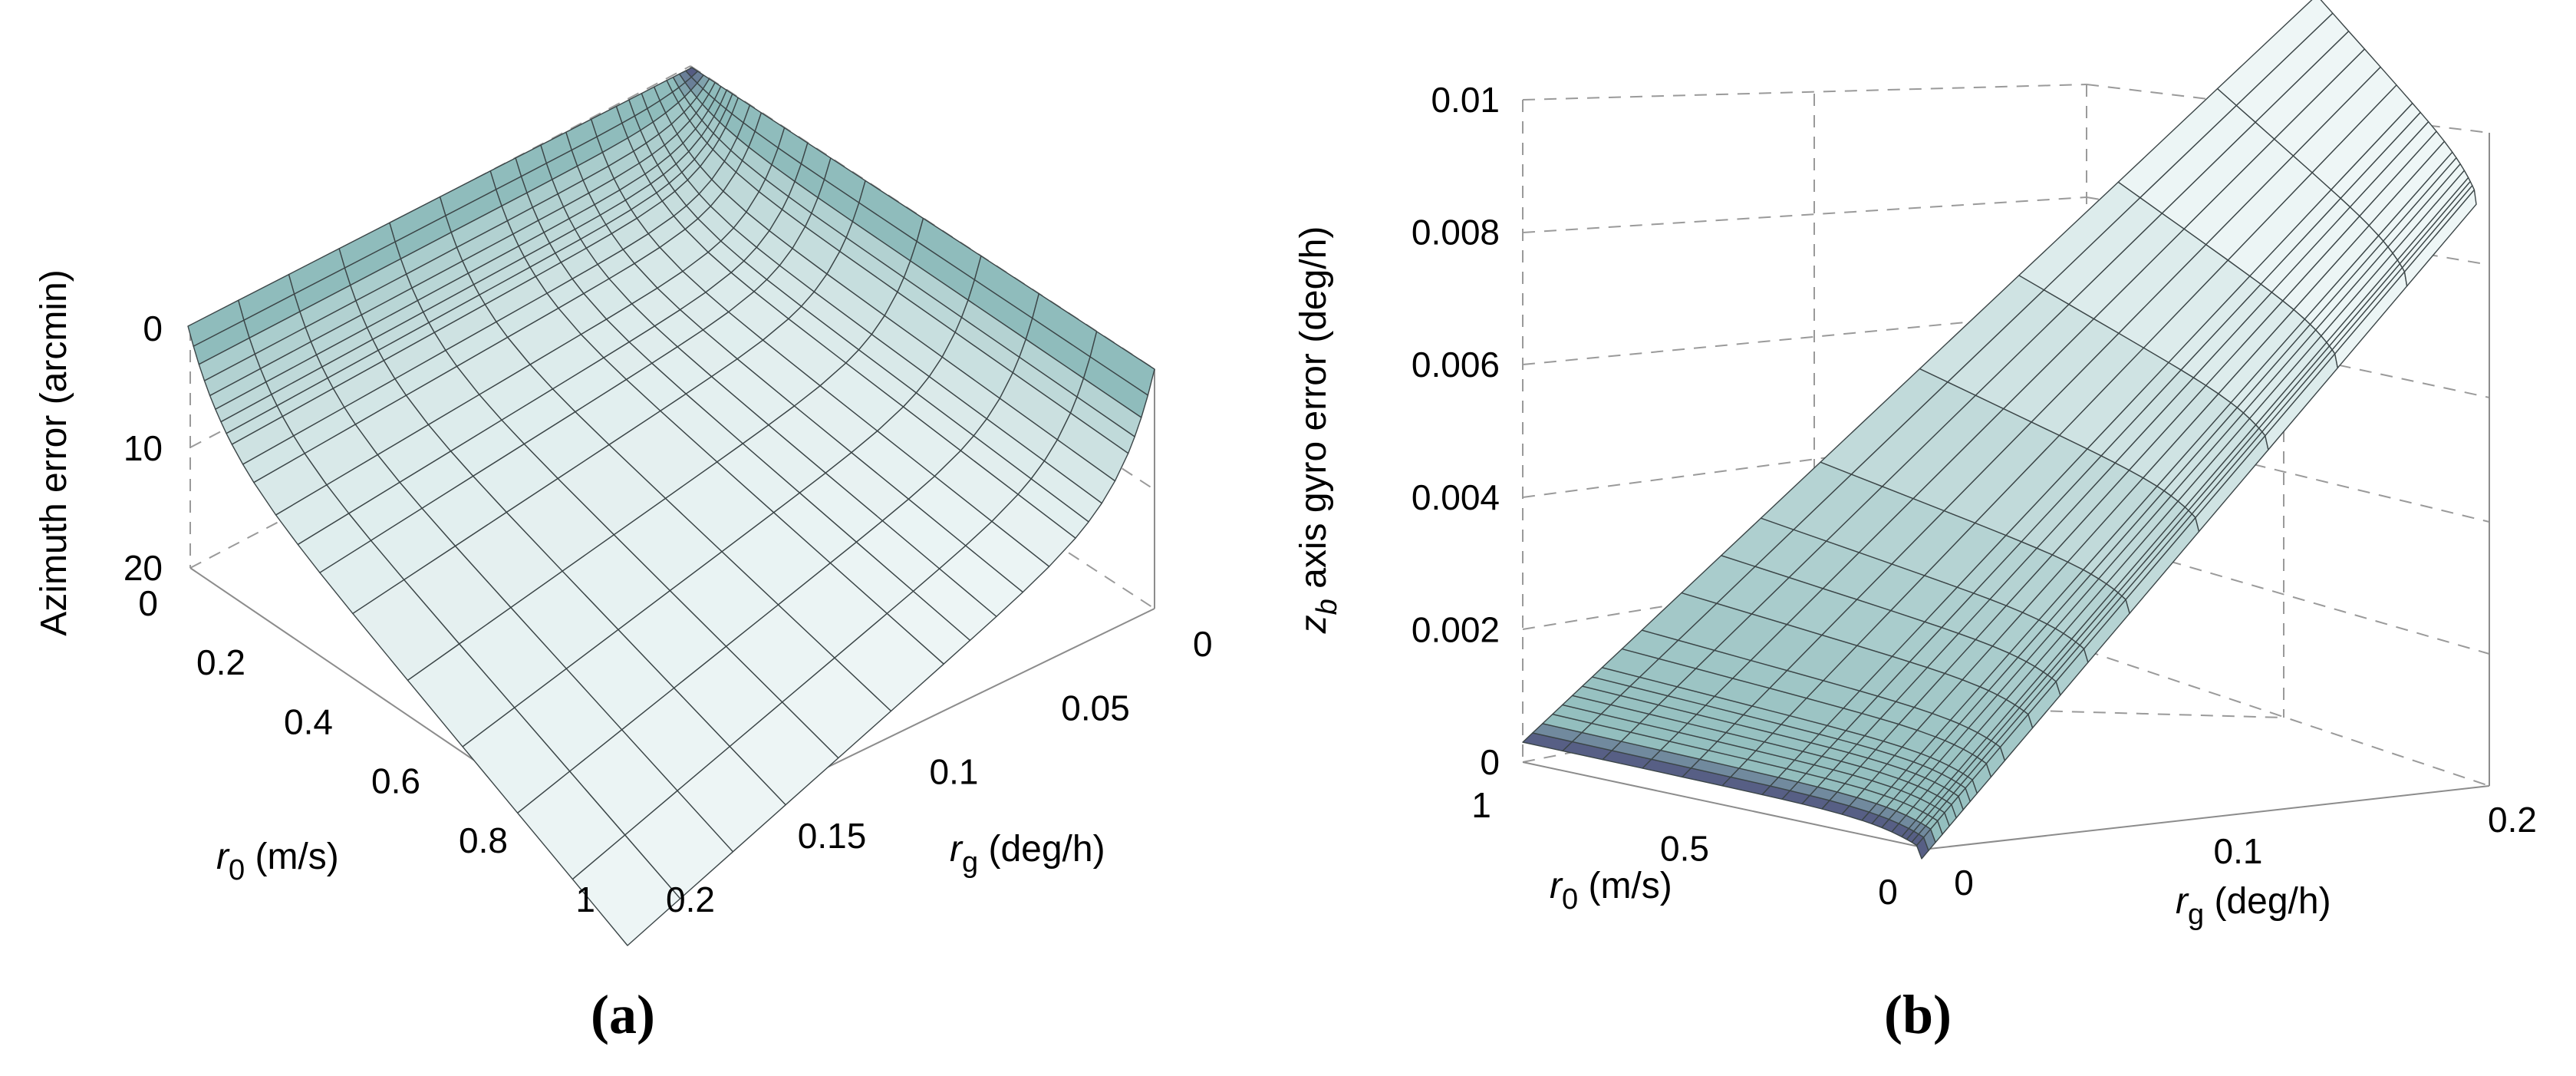  Describe the element at coordinates (1918, 1014) in the screenshot. I see `panel-b-label: (b)` at that location.